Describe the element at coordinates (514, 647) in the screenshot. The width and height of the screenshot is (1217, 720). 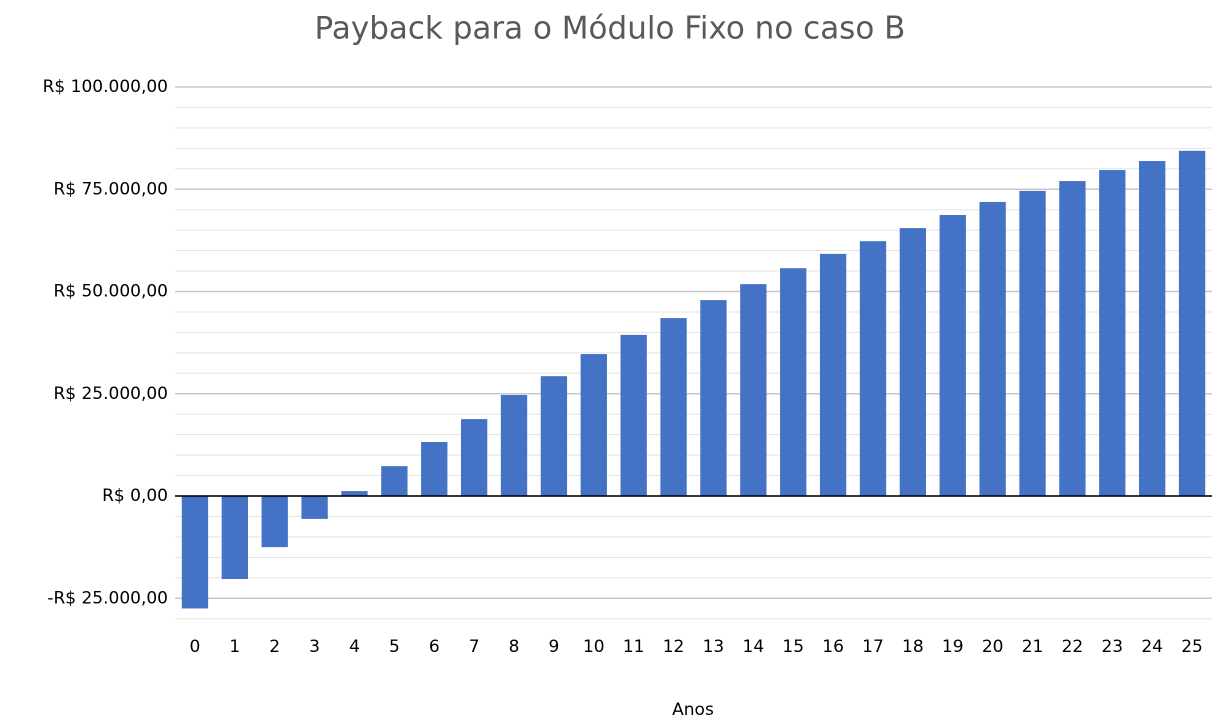
I see `x-tick-label: 8` at that location.